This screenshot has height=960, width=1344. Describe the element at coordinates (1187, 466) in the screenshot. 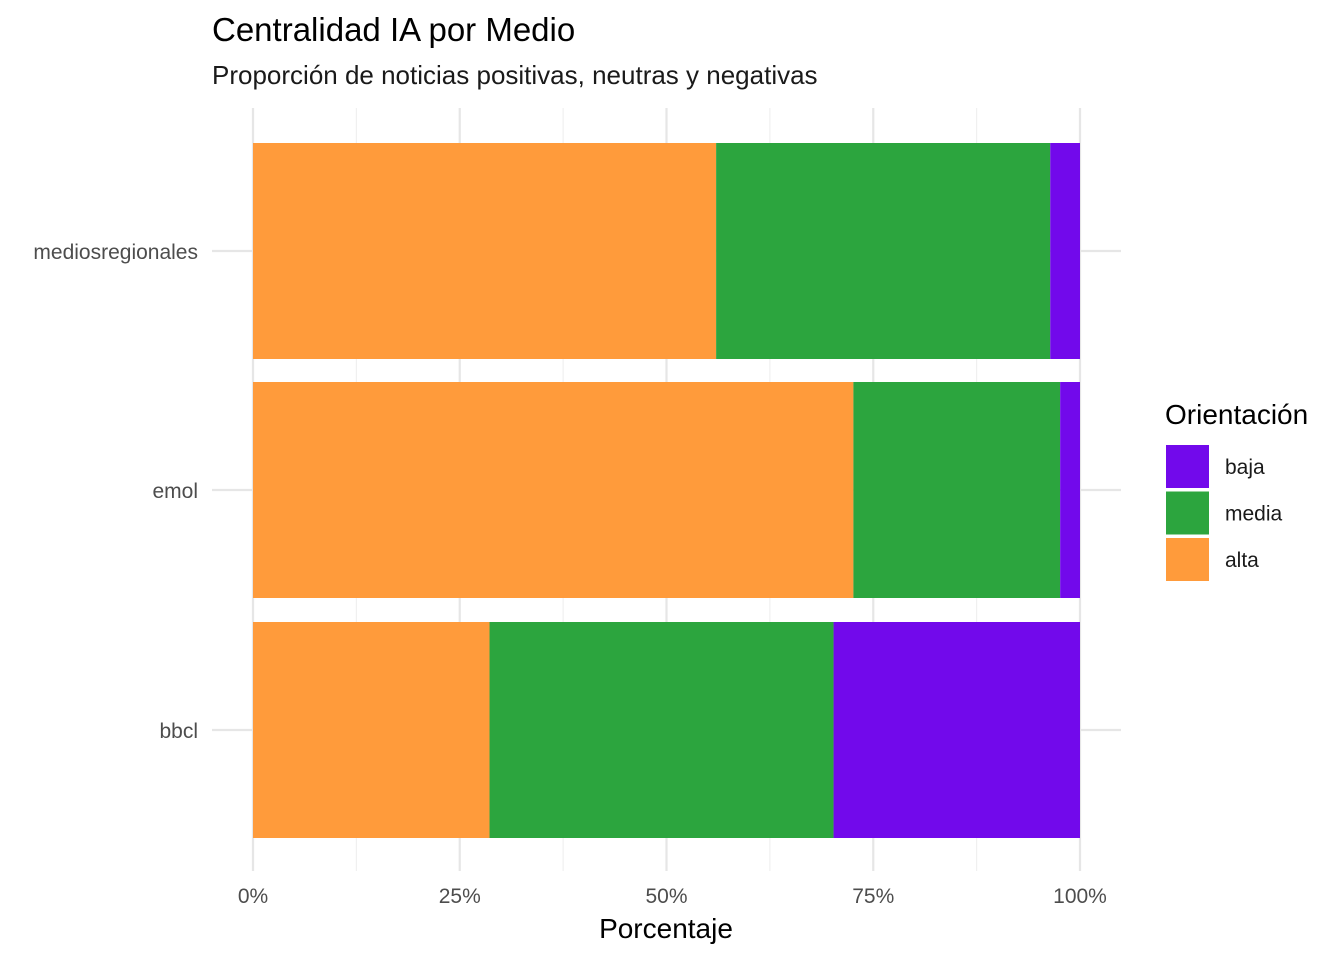

I see `legend-swatch-baja` at that location.